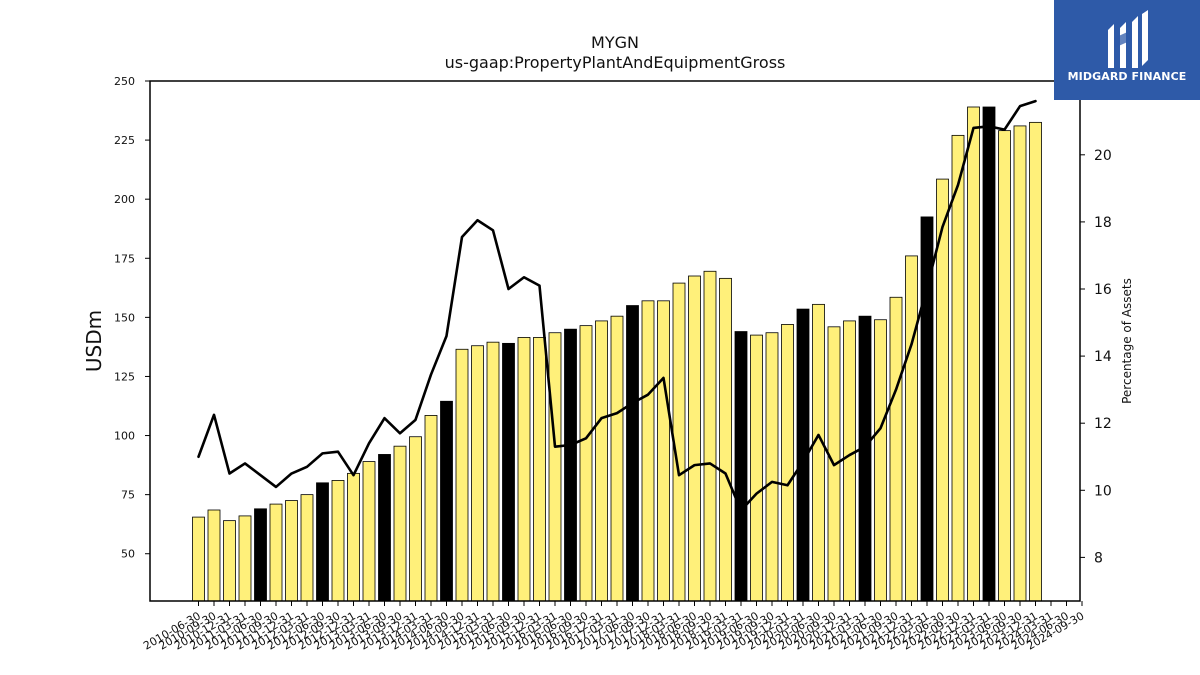 This screenshot has height=675, width=1200. Describe the element at coordinates (124, 140) in the screenshot. I see `y-tick-label-225: 225` at that location.